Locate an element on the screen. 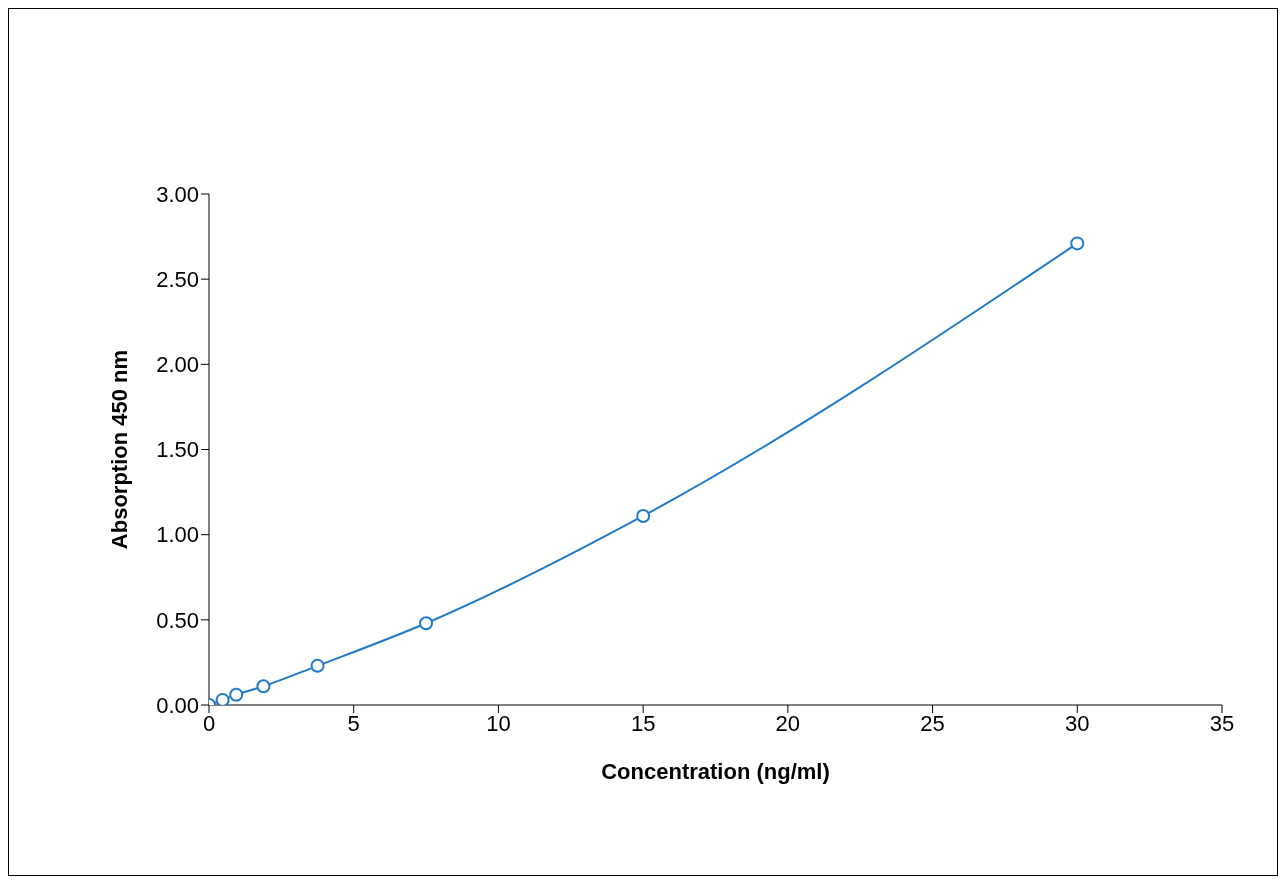 This screenshot has width=1285, height=884. x-tick-label: 30 is located at coordinates (1077, 723).